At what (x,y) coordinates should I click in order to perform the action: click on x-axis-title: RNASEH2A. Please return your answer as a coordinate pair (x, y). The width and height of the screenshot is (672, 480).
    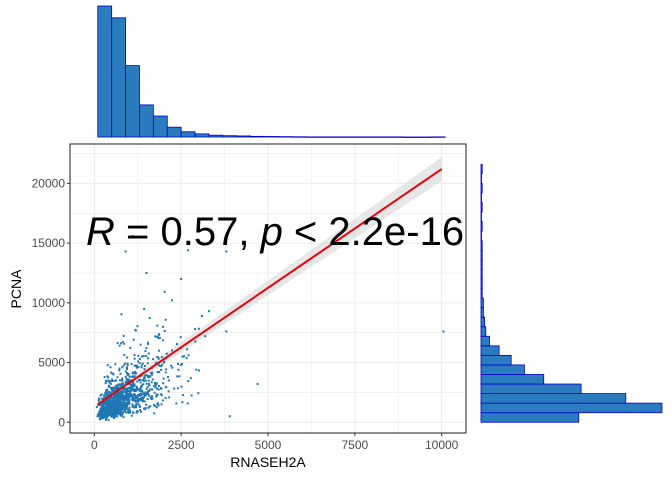
    Looking at the image, I should click on (268, 462).